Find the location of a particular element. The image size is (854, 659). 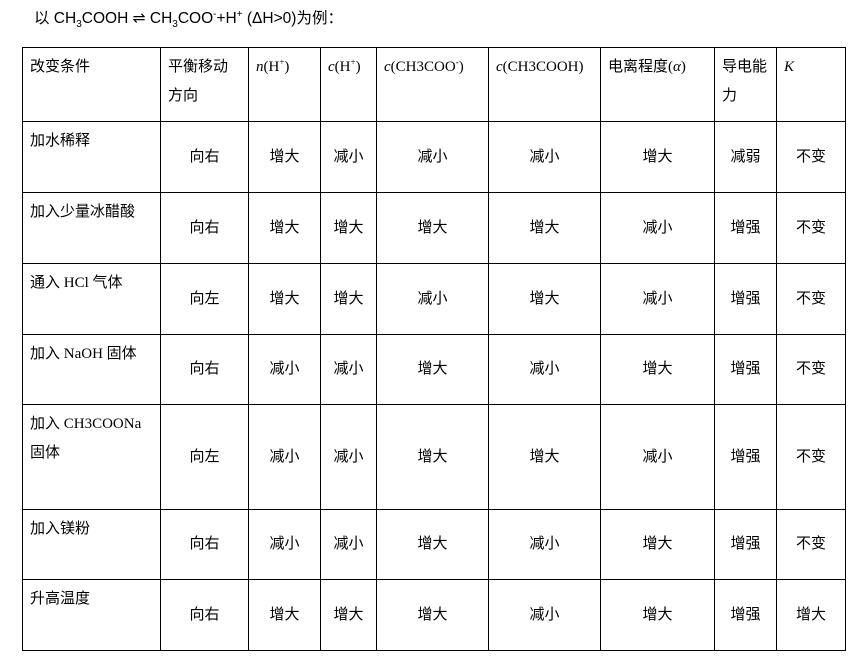

t: 以 CH is located at coordinates (55, 18).